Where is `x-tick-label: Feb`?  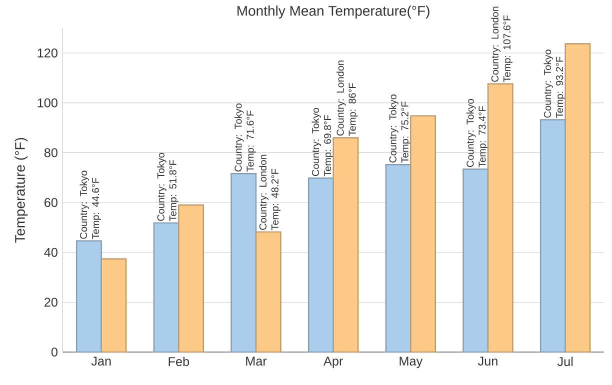
x-tick-label: Feb is located at coordinates (179, 361).